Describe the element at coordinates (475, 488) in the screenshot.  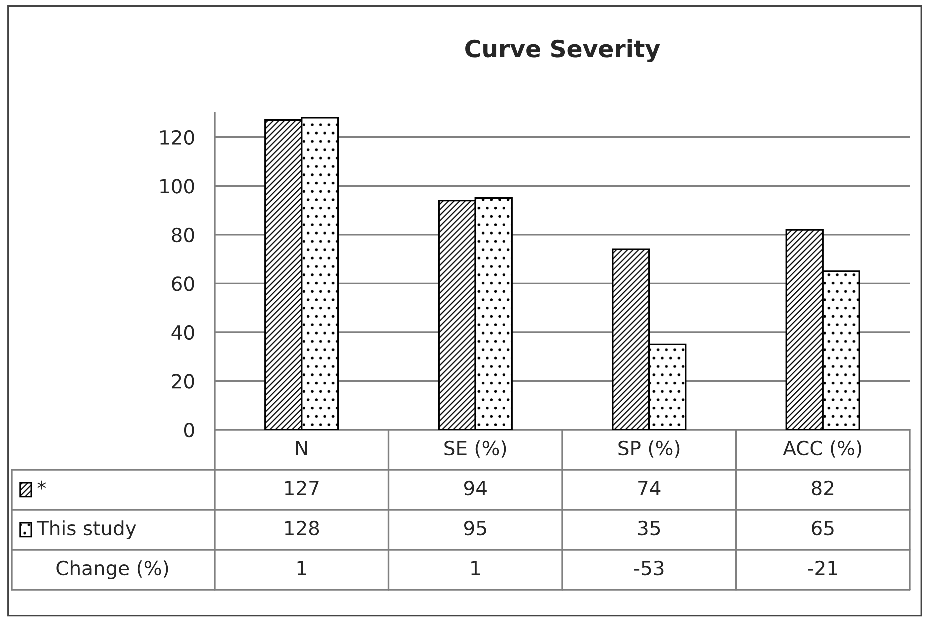
I see `data-label: 94` at that location.